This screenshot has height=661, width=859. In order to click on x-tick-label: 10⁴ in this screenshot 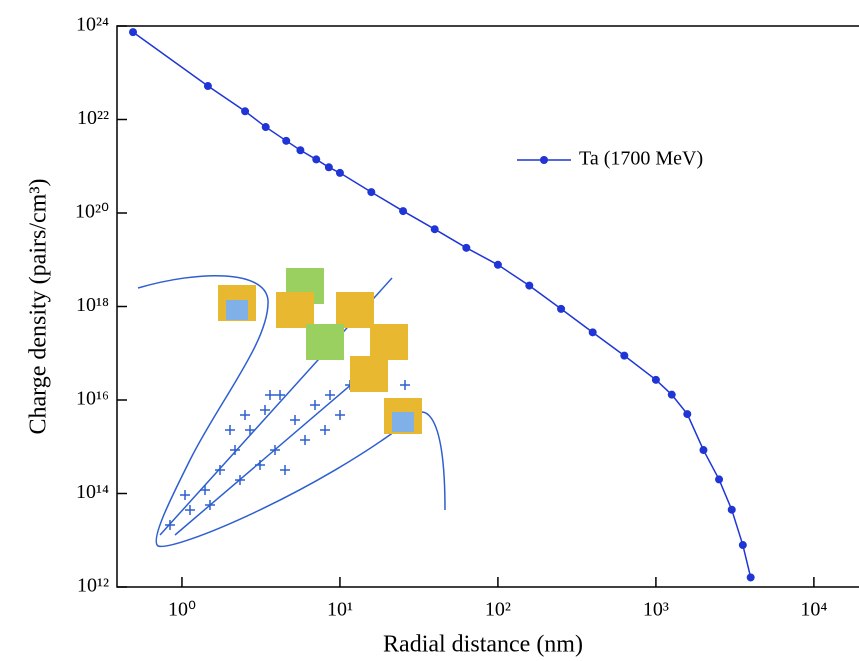, I will do `click(813, 610)`.